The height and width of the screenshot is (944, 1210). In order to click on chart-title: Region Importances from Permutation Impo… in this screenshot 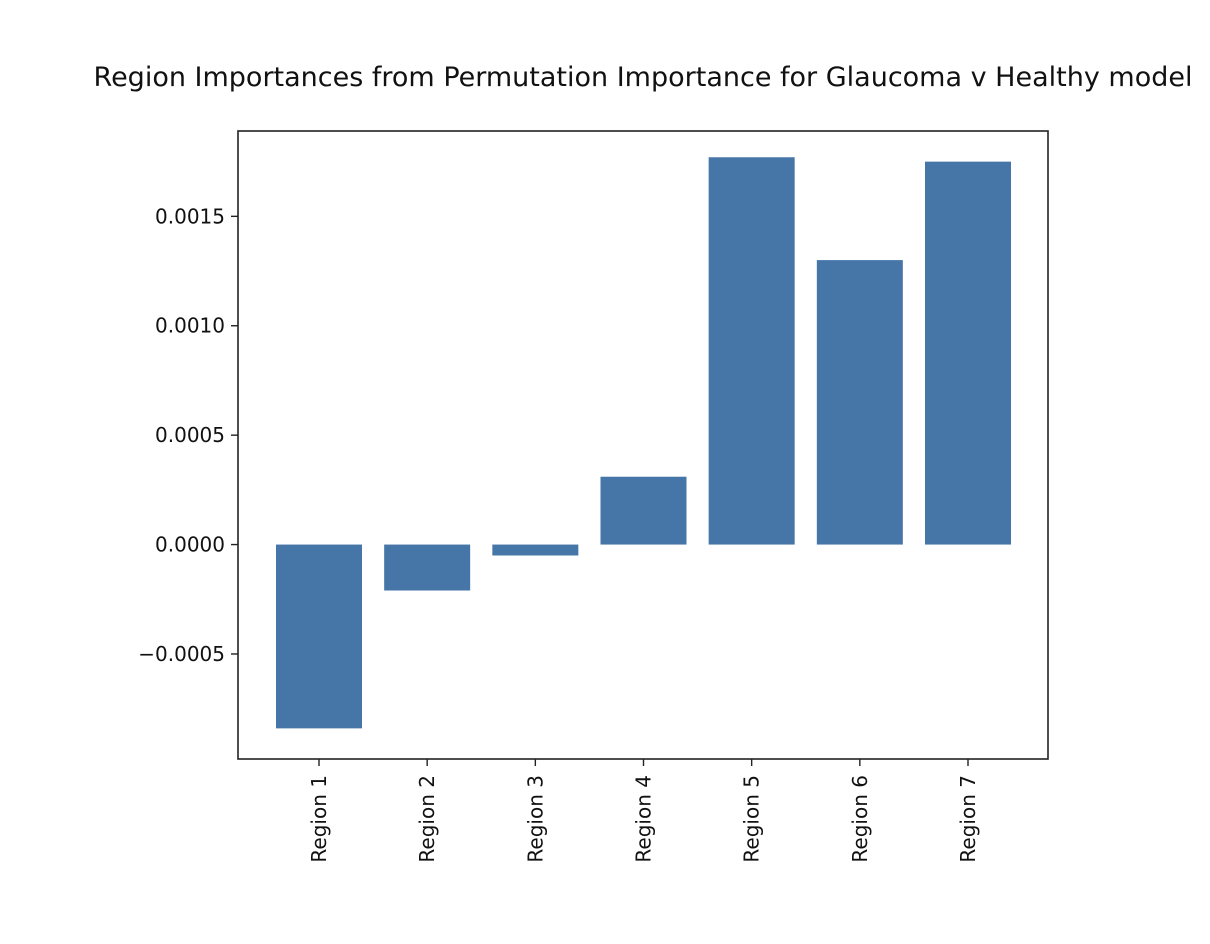, I will do `click(643, 77)`.